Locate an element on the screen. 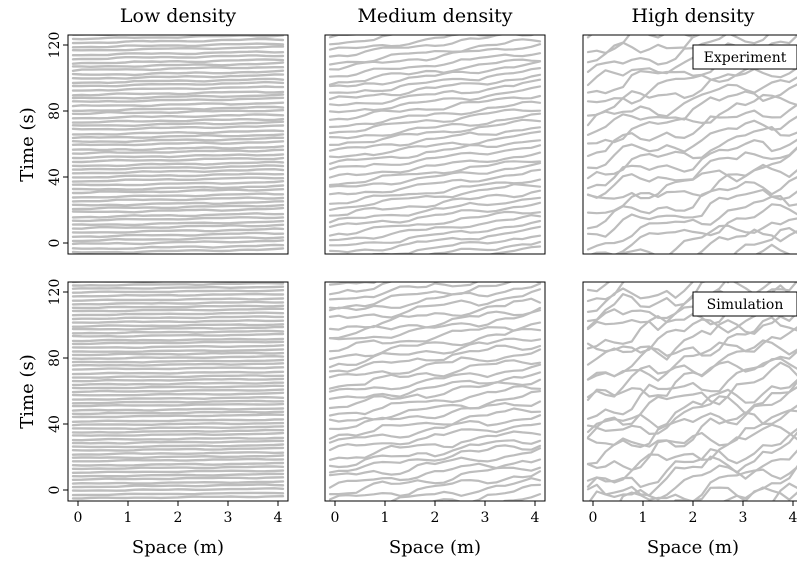 This screenshot has width=797, height=561. panel-frame is located at coordinates (435, 144).